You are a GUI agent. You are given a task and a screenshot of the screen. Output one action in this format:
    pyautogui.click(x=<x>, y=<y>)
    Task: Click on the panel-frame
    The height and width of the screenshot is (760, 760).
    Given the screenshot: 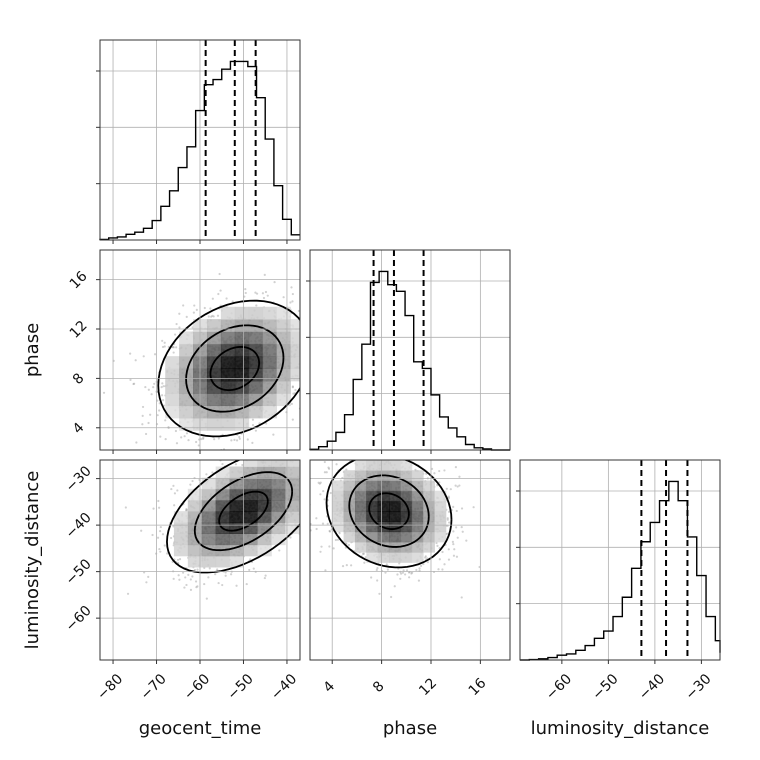 What is the action you would take?
    pyautogui.click(x=410, y=560)
    